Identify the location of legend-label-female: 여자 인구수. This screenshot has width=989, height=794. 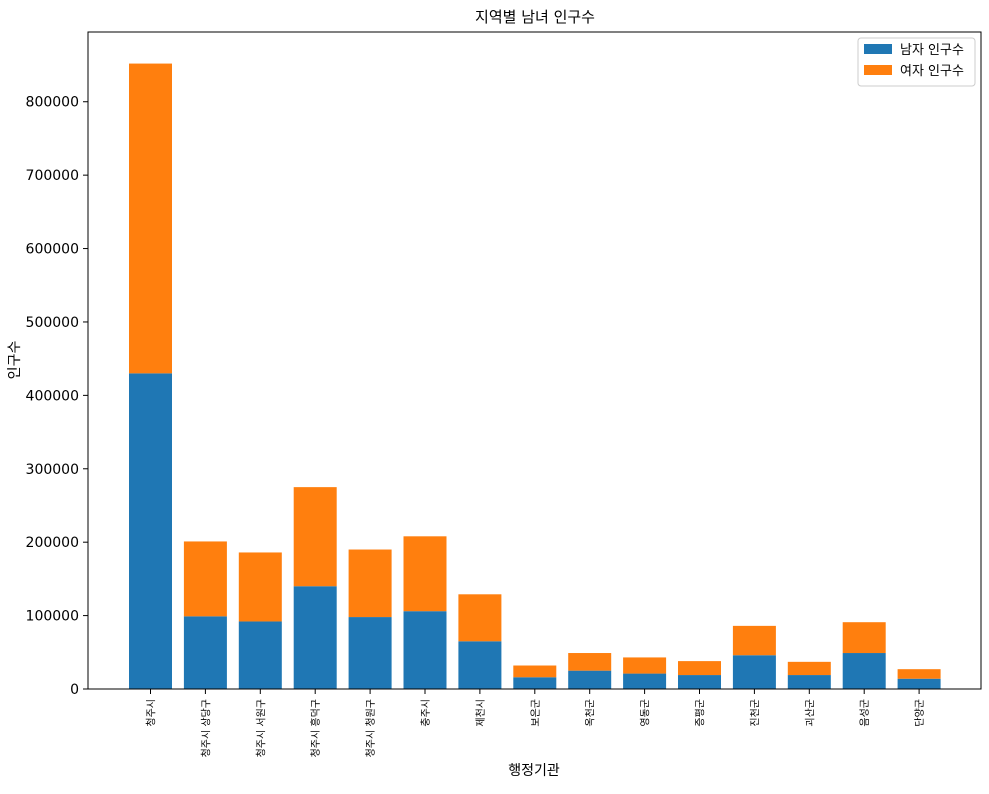
(932, 71).